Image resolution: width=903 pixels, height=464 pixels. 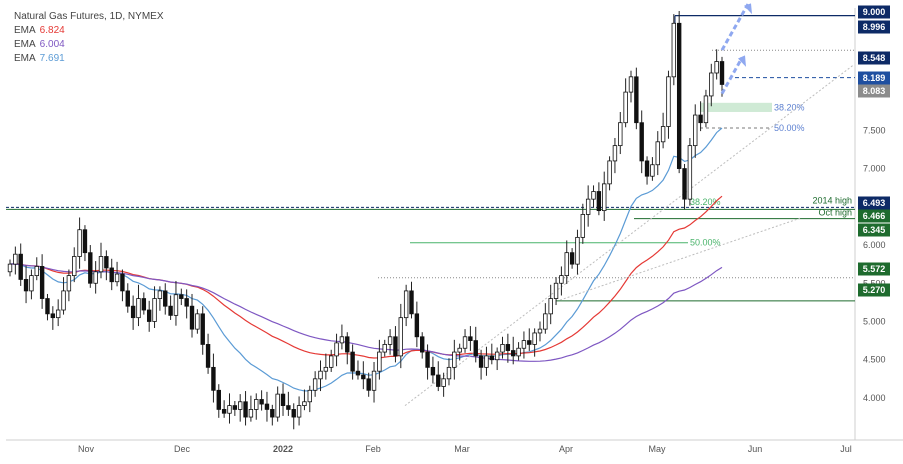 I want to click on projection-arrow, so click(x=732, y=75).